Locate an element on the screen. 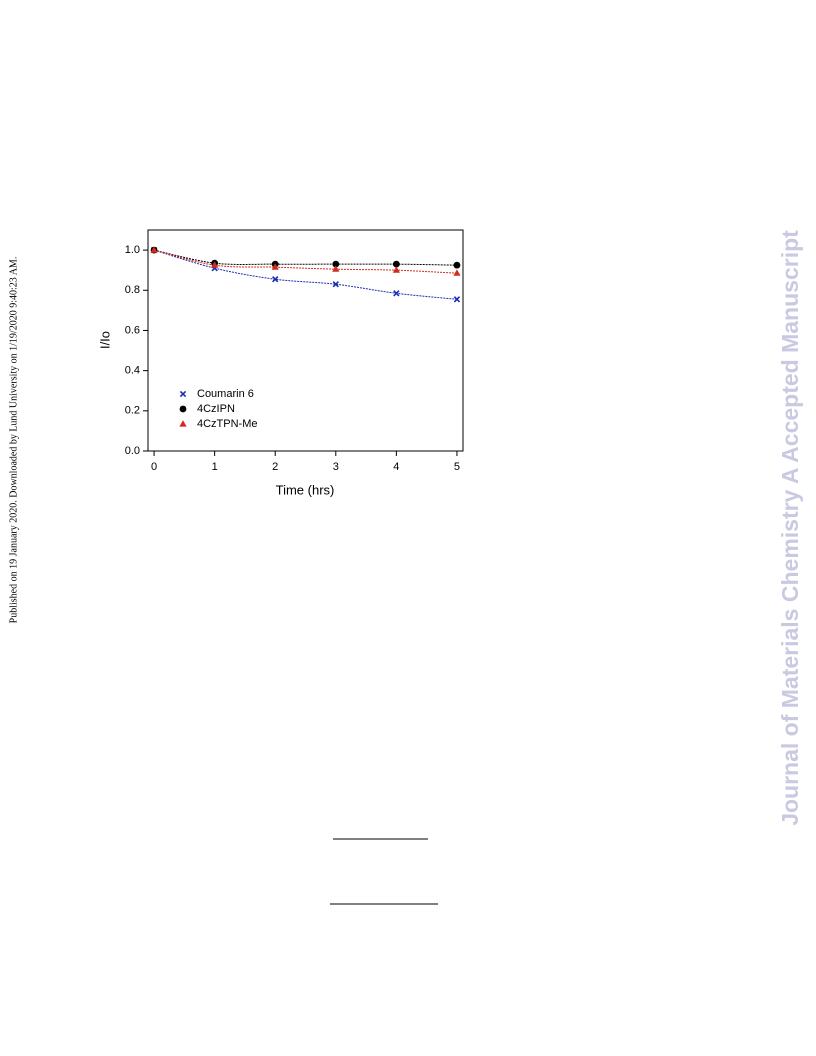  y-tick-label: 1.0 is located at coordinates (132, 250).